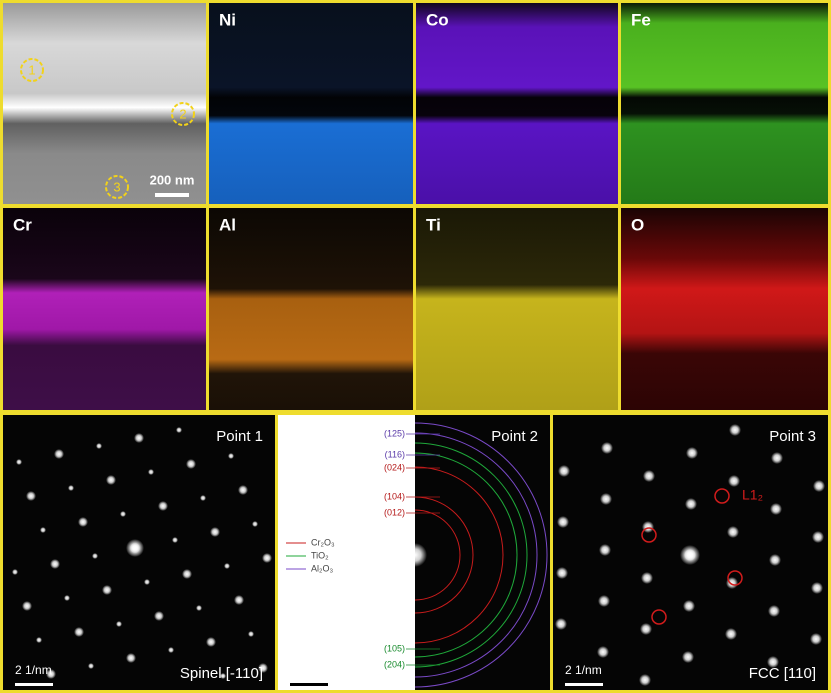  What do you see at coordinates (792, 436) in the screenshot?
I see `point-title: Point 3` at bounding box center [792, 436].